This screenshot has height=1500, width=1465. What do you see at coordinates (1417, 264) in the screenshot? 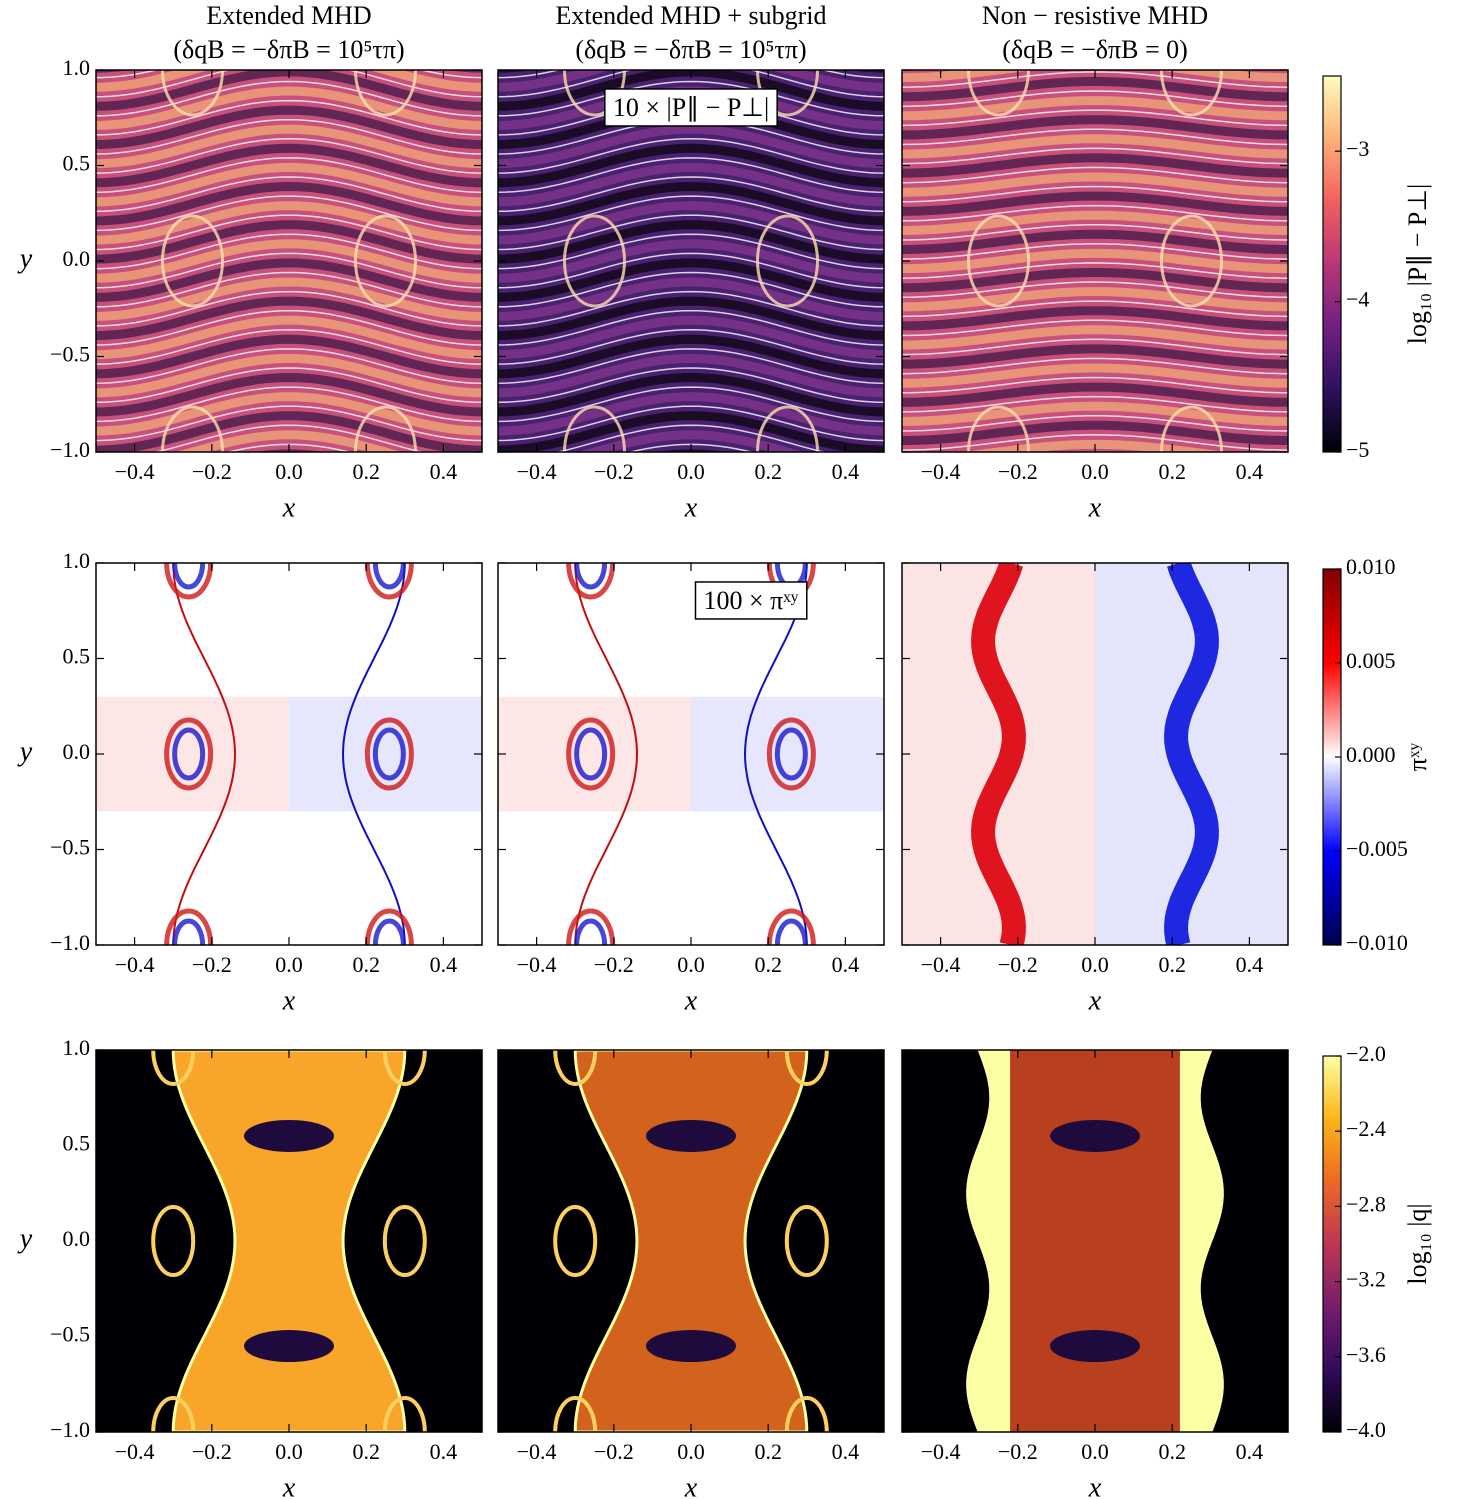
I see `colorbar-label: log₁₀ |P∥ − P⊥|` at bounding box center [1417, 264].